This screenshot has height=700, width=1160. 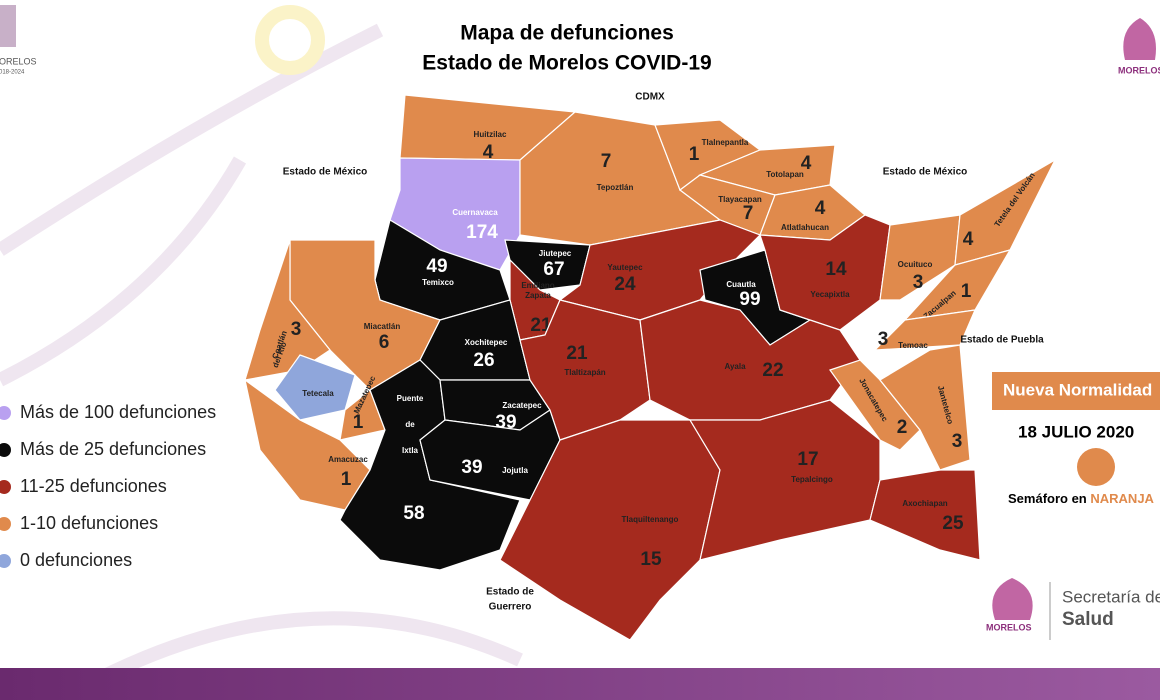 I want to click on legend-label: 1-10 defunciones, so click(x=89, y=523).